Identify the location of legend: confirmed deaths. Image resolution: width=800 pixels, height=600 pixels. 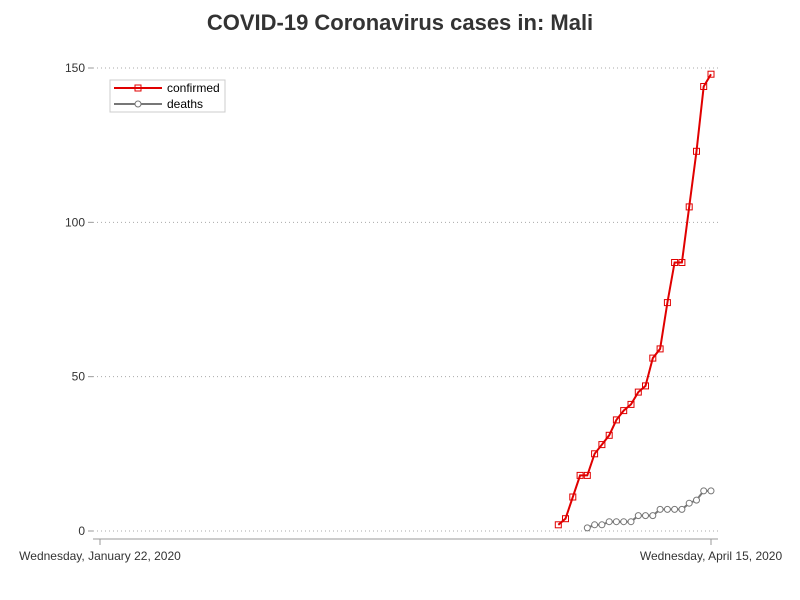
(167, 96).